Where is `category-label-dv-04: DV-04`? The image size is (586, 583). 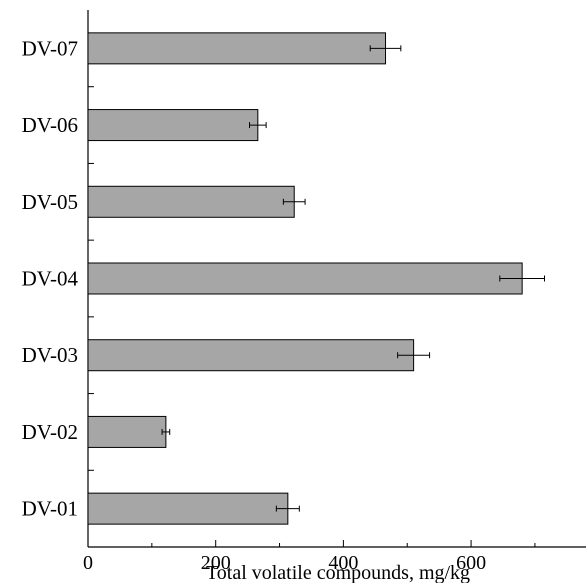 category-label-dv-04: DV-04 is located at coordinates (50, 279).